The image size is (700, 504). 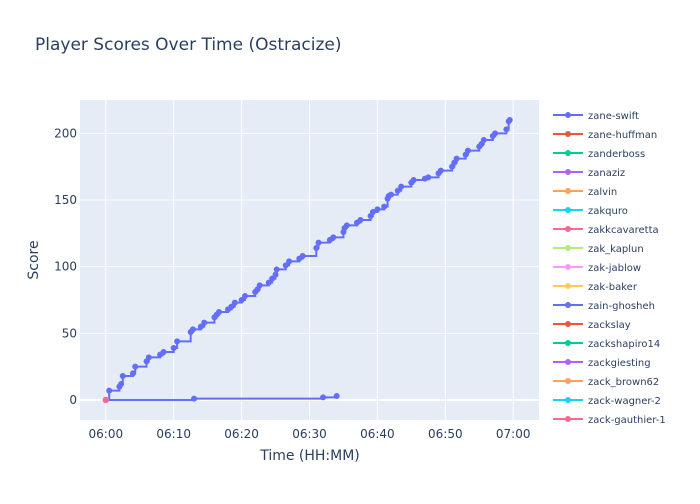 What do you see at coordinates (623, 230) in the screenshot?
I see `legend-label: zakkcavaretta` at bounding box center [623, 230].